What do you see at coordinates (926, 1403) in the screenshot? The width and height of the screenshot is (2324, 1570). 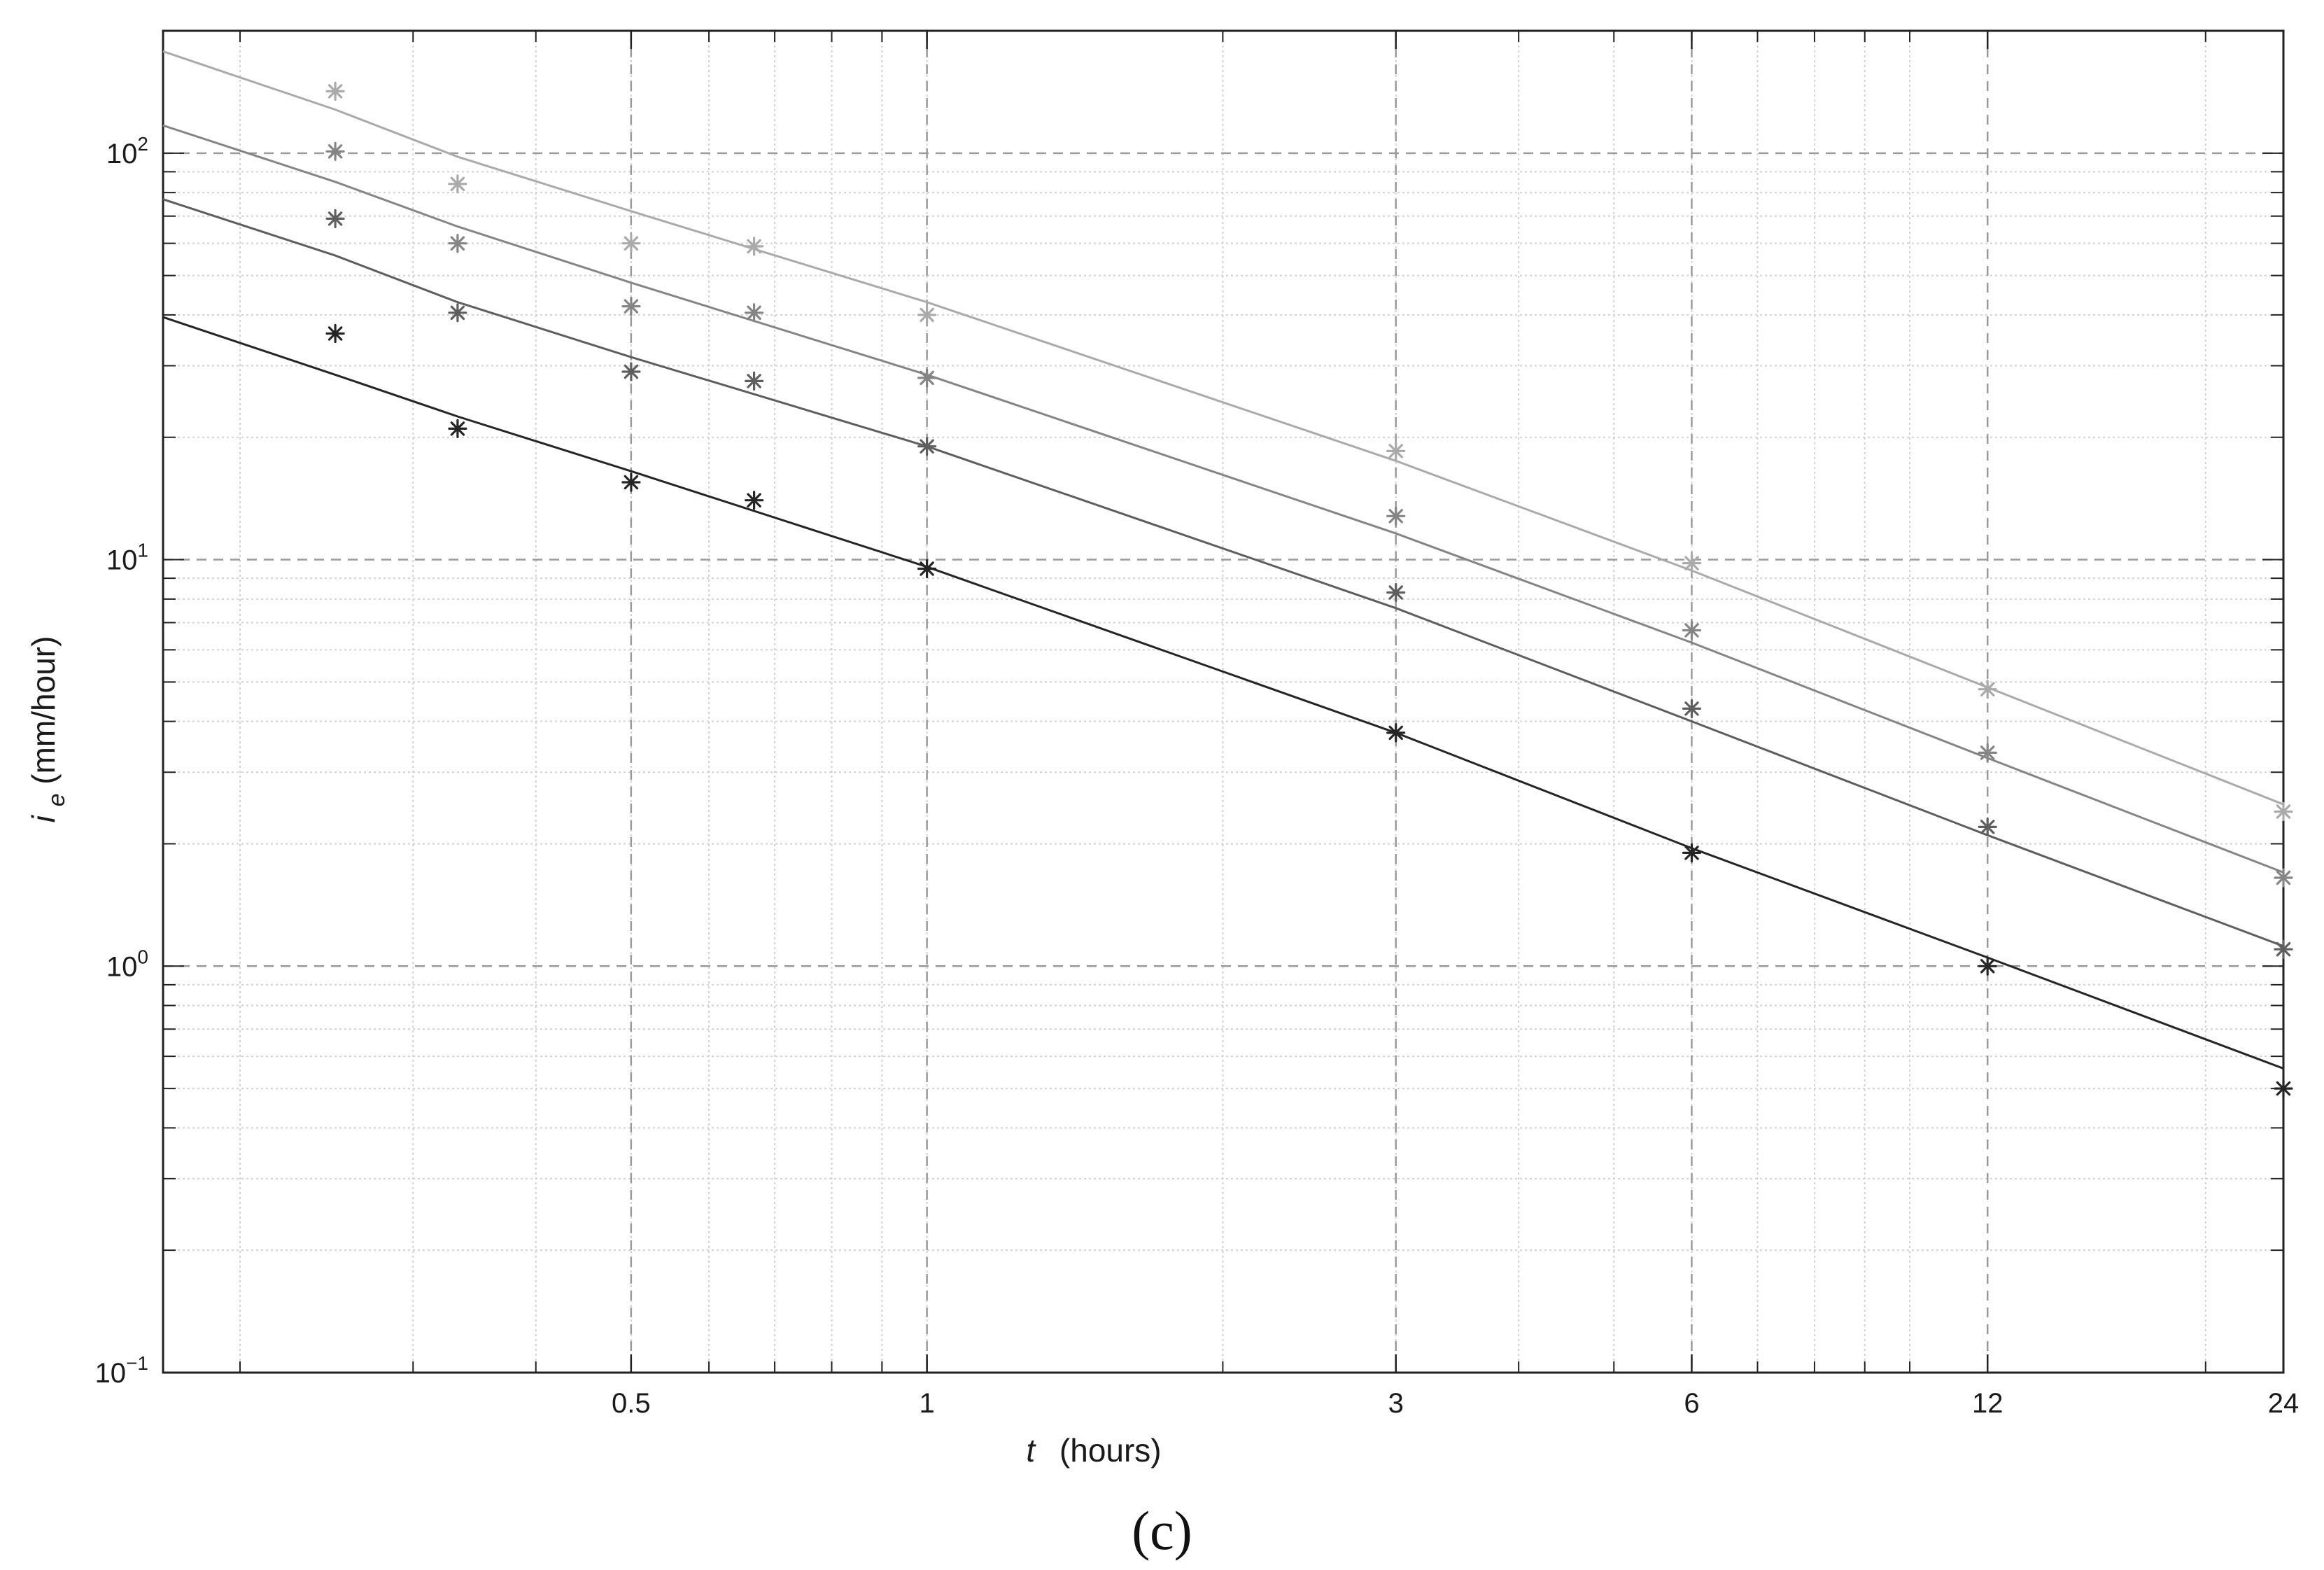 I see `x-tick-label: 1` at bounding box center [926, 1403].